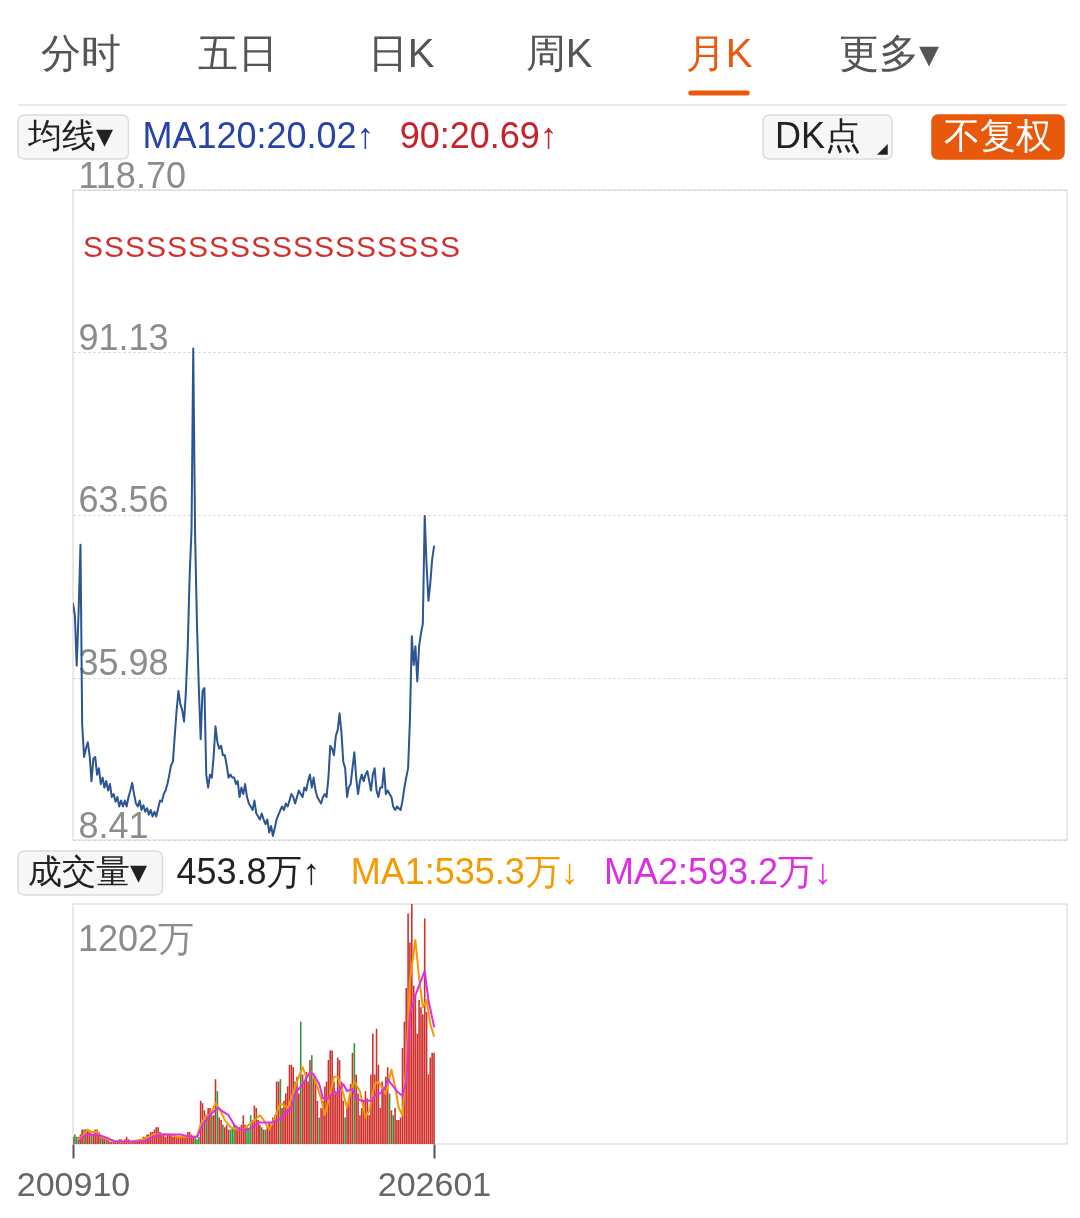 The image size is (1080, 1218). What do you see at coordinates (464, 871) in the screenshot?
I see `text: MA1:535.3万↓` at bounding box center [464, 871].